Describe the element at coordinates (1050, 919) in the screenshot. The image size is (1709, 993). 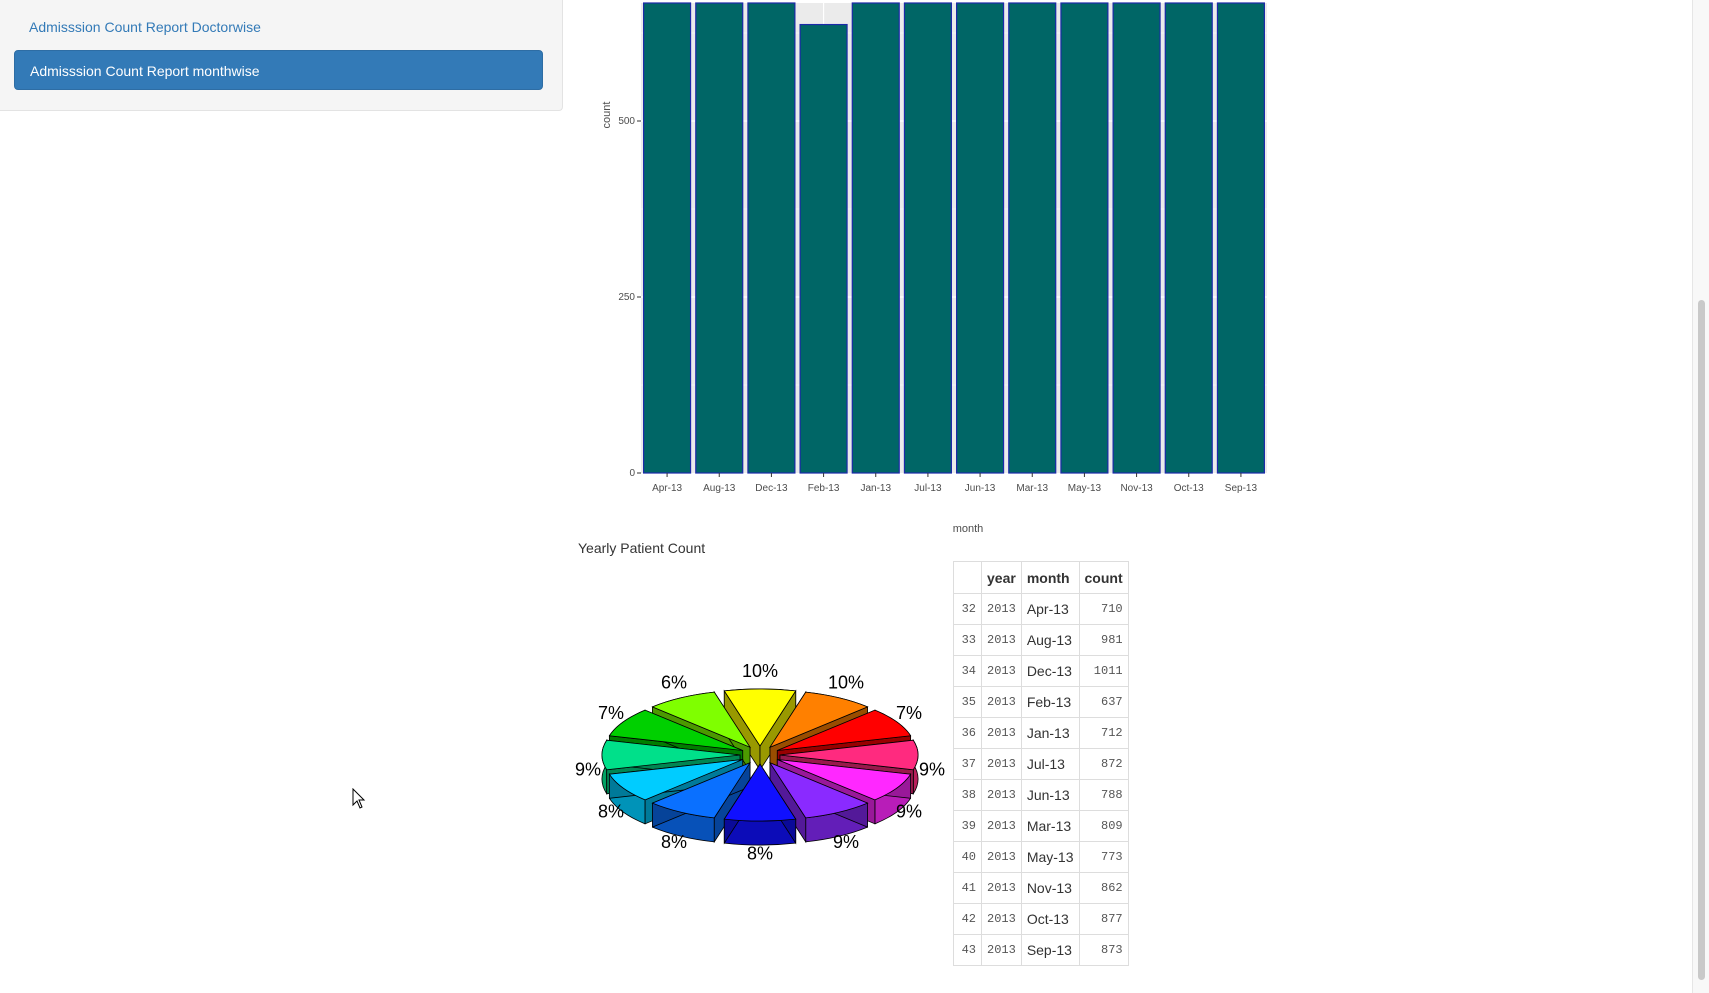
I see `row-month: Oct-13` at that location.